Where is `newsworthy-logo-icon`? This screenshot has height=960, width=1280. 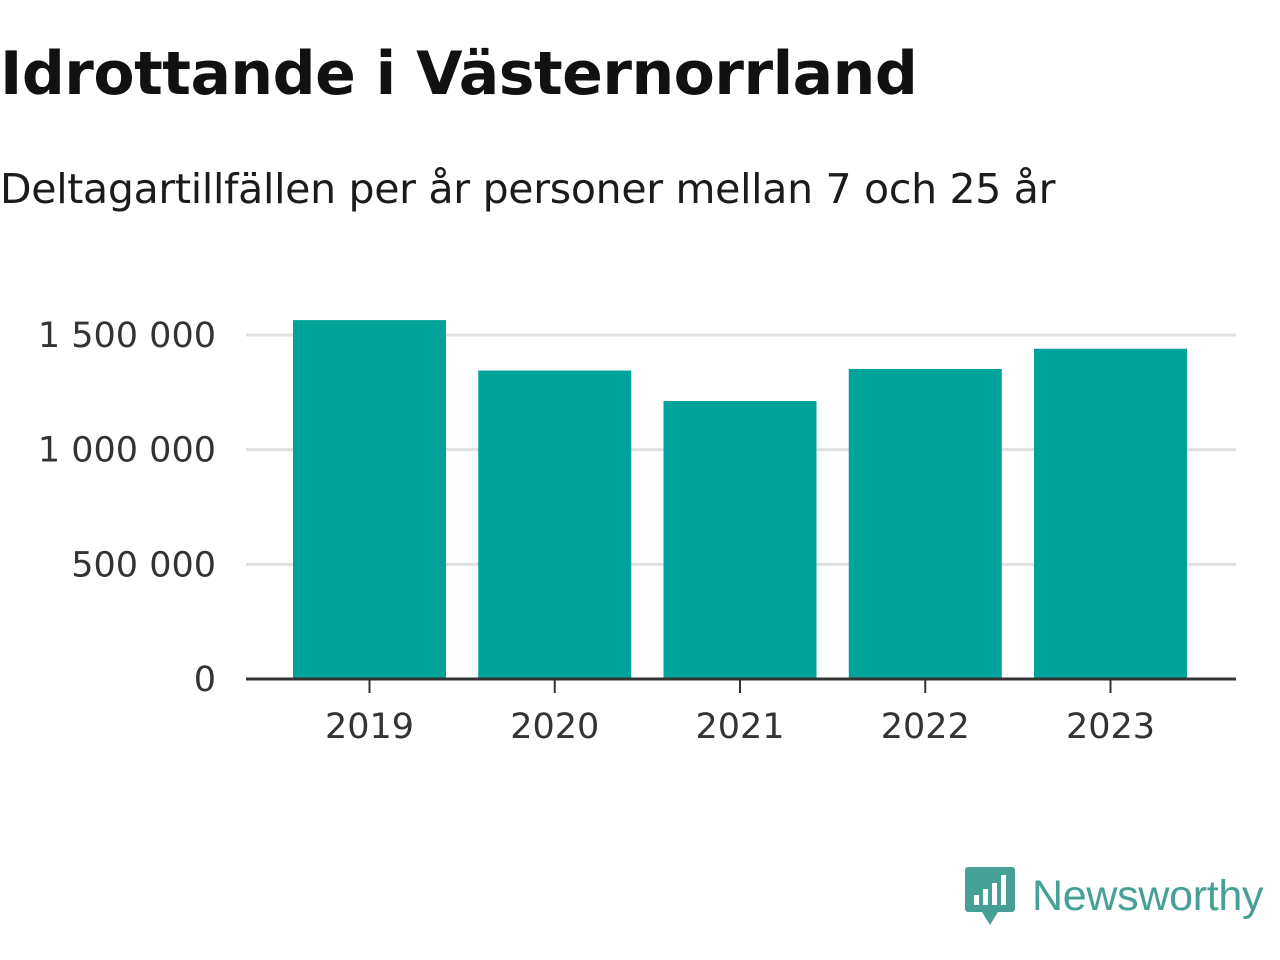
newsworthy-logo-icon is located at coordinates (990, 896).